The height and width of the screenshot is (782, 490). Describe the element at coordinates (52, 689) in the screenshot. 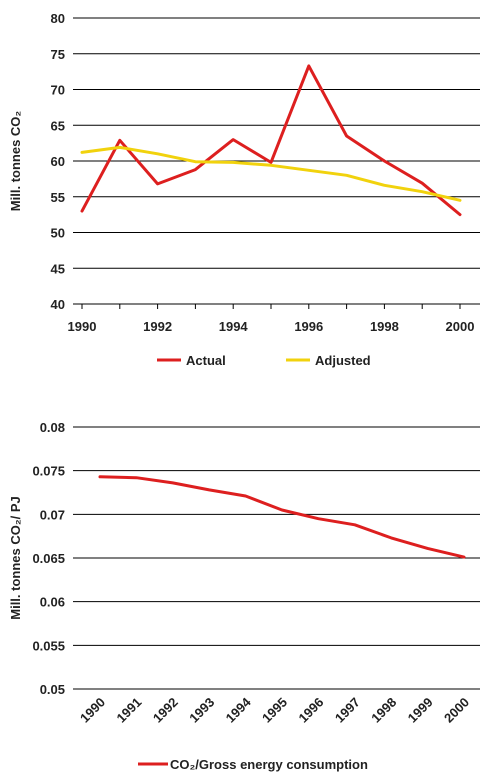

I see `y-tick-label: 0.05` at that location.